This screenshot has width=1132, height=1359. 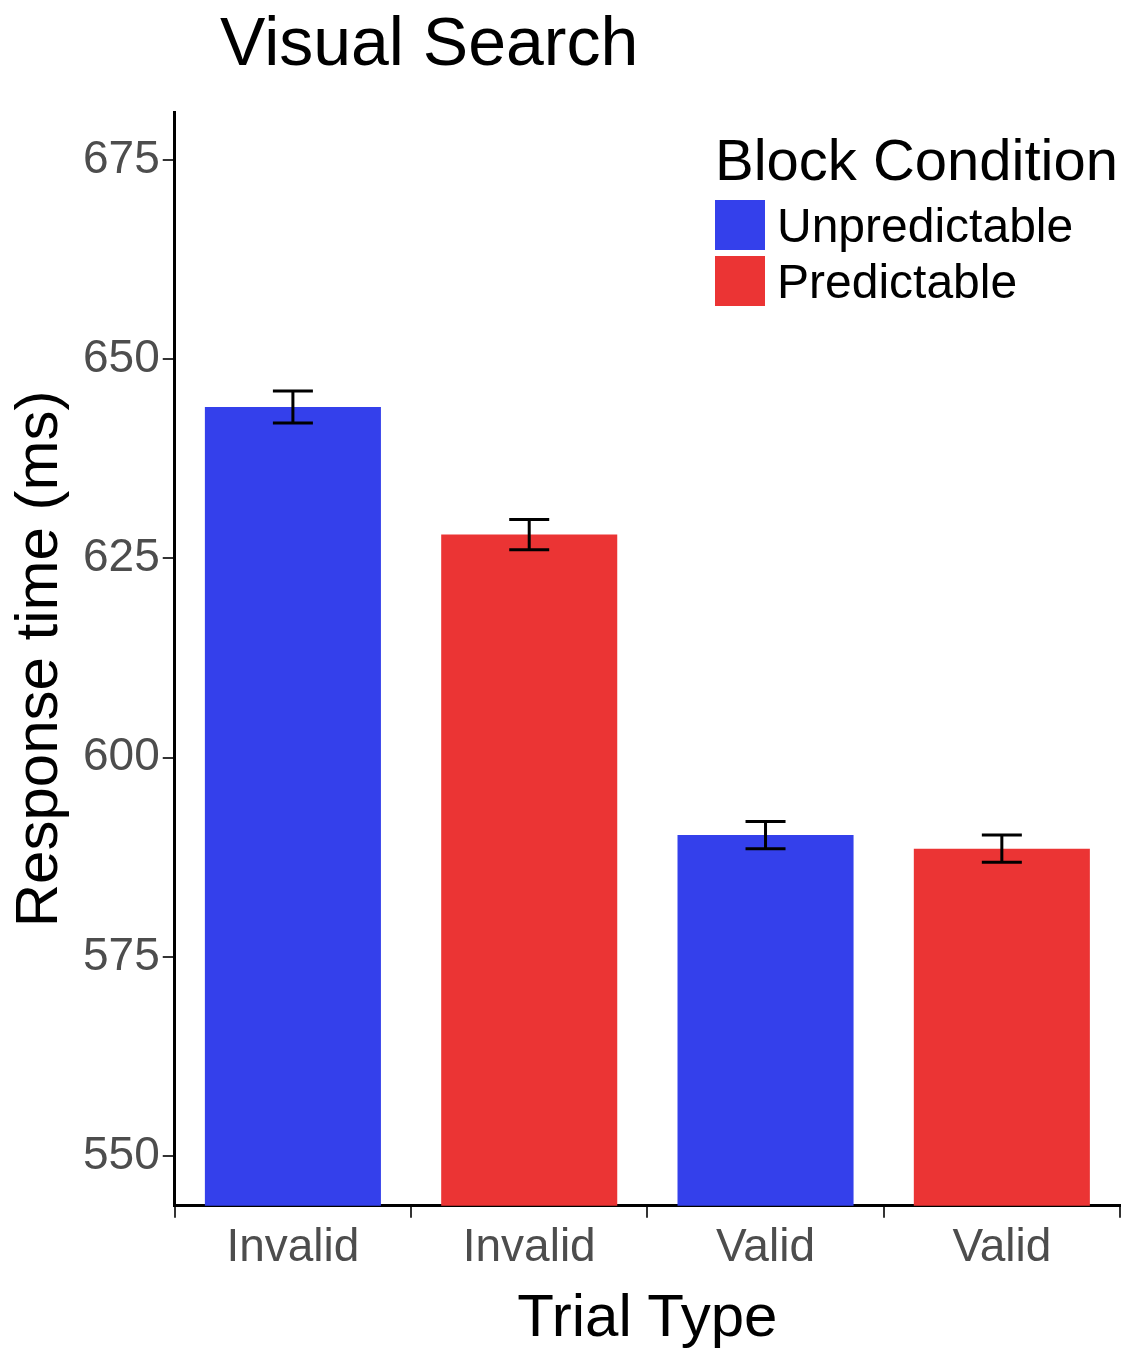 What do you see at coordinates (121, 754) in the screenshot?
I see `y-tick-label: 600` at bounding box center [121, 754].